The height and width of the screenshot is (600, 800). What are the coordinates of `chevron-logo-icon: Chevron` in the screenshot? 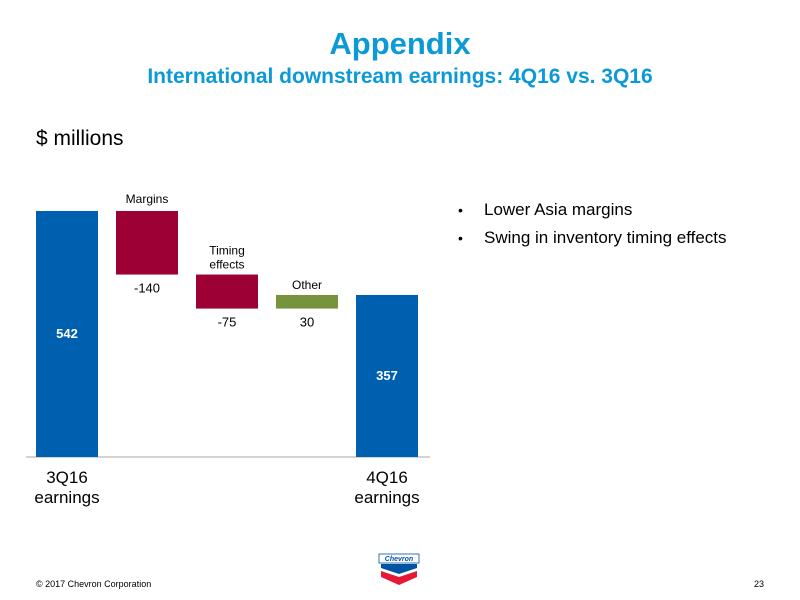 It's located at (399, 569).